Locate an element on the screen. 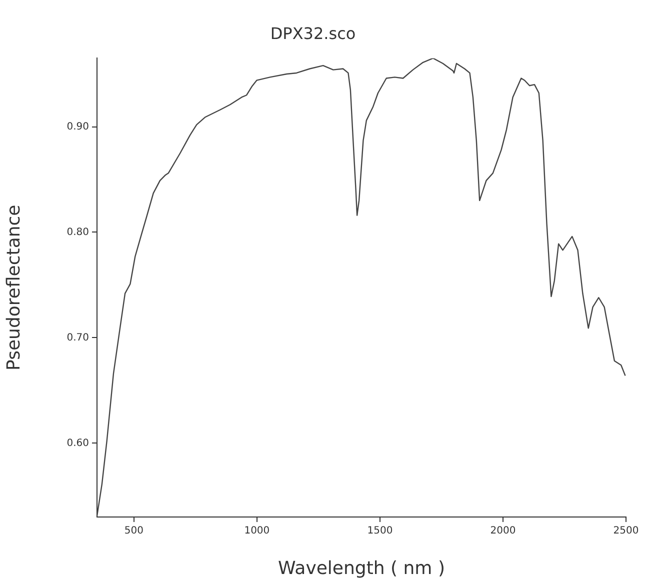 This screenshot has width=646, height=584. y-tick-label: 0.80 is located at coordinates (77, 232).